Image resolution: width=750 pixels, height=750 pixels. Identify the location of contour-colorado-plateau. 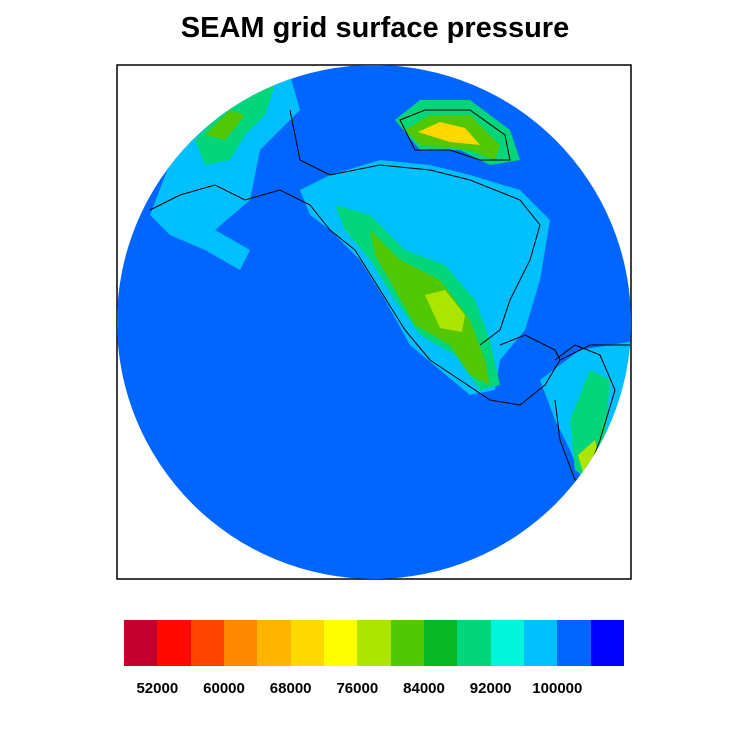
(445, 311).